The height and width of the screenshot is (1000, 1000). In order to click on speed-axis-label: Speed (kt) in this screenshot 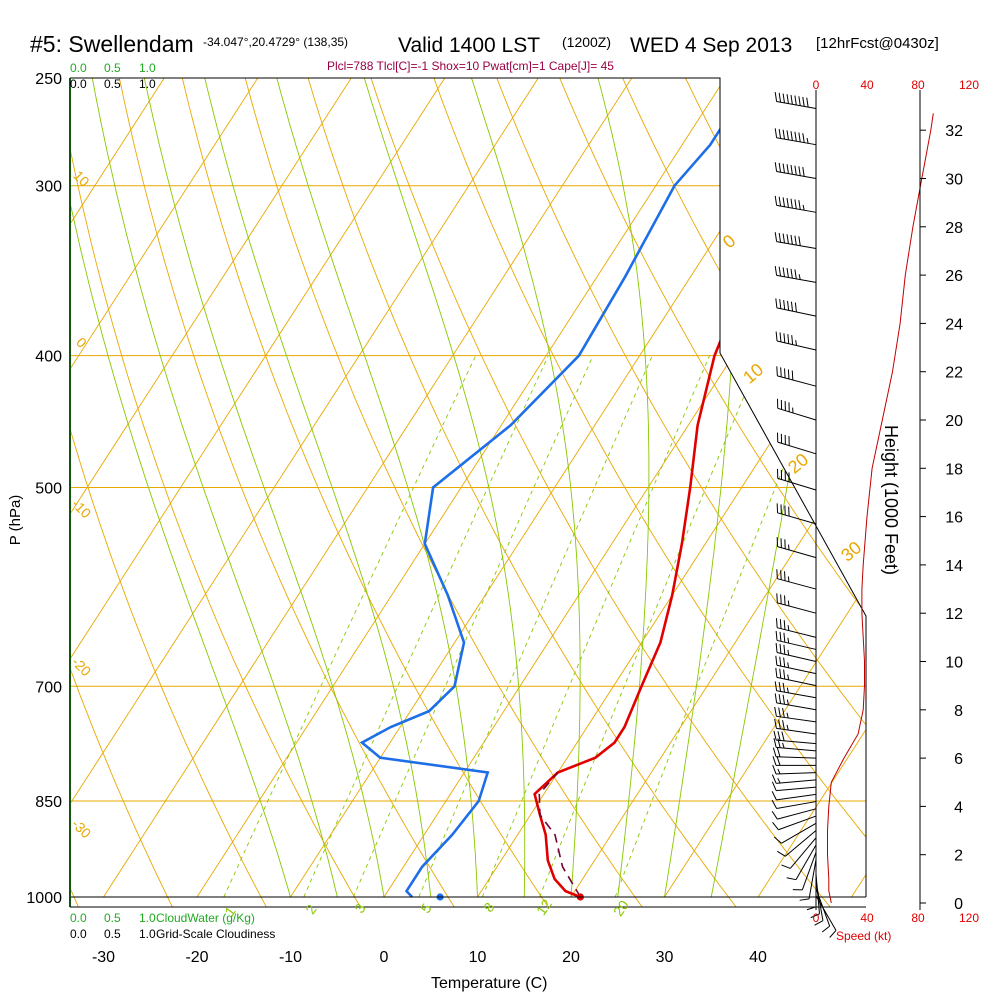, I will do `click(863, 936)`.